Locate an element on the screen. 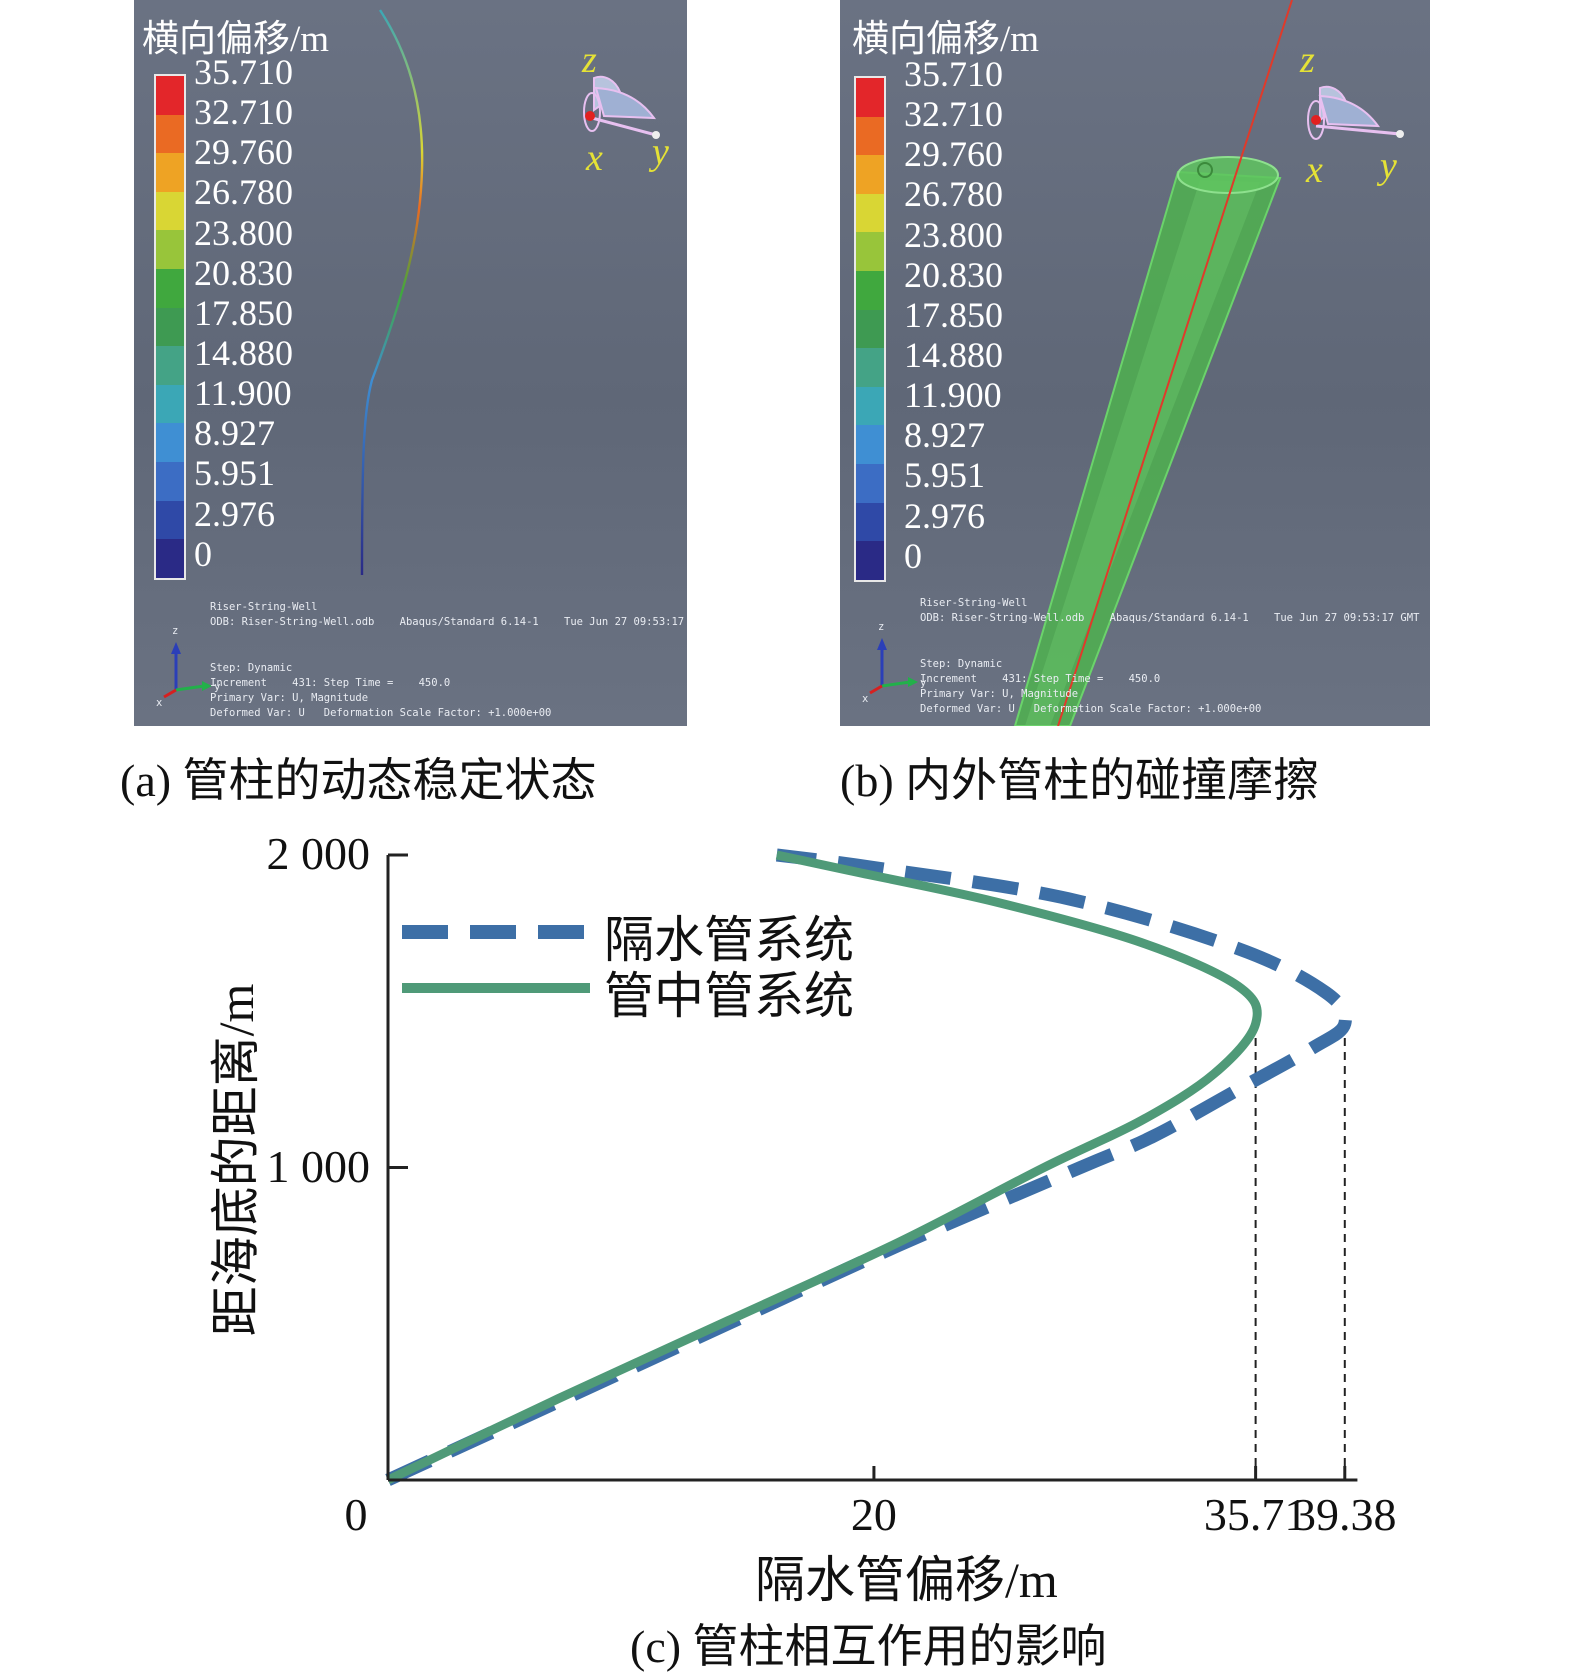 The width and height of the screenshot is (1575, 1676). y-axis-label: 距海底的距离/m is located at coordinates (236, 1160).